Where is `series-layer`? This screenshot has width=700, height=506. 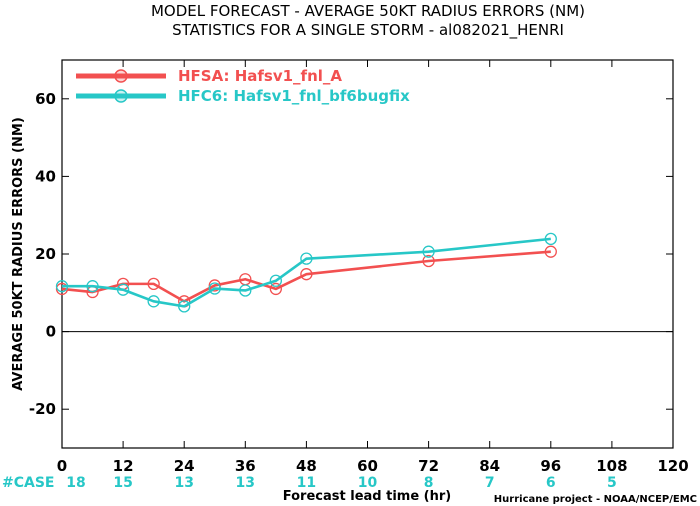 series-layer is located at coordinates (306, 272).